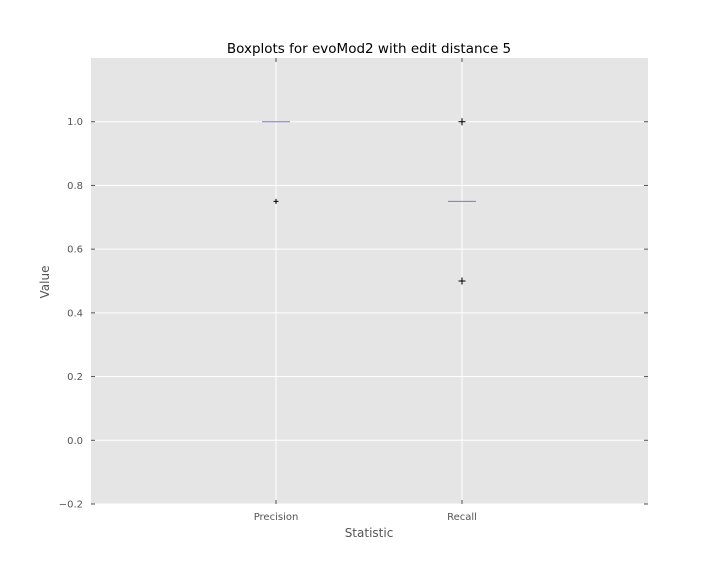 The width and height of the screenshot is (720, 576). Describe the element at coordinates (75, 250) in the screenshot. I see `y-tick-label: 0.6` at that location.